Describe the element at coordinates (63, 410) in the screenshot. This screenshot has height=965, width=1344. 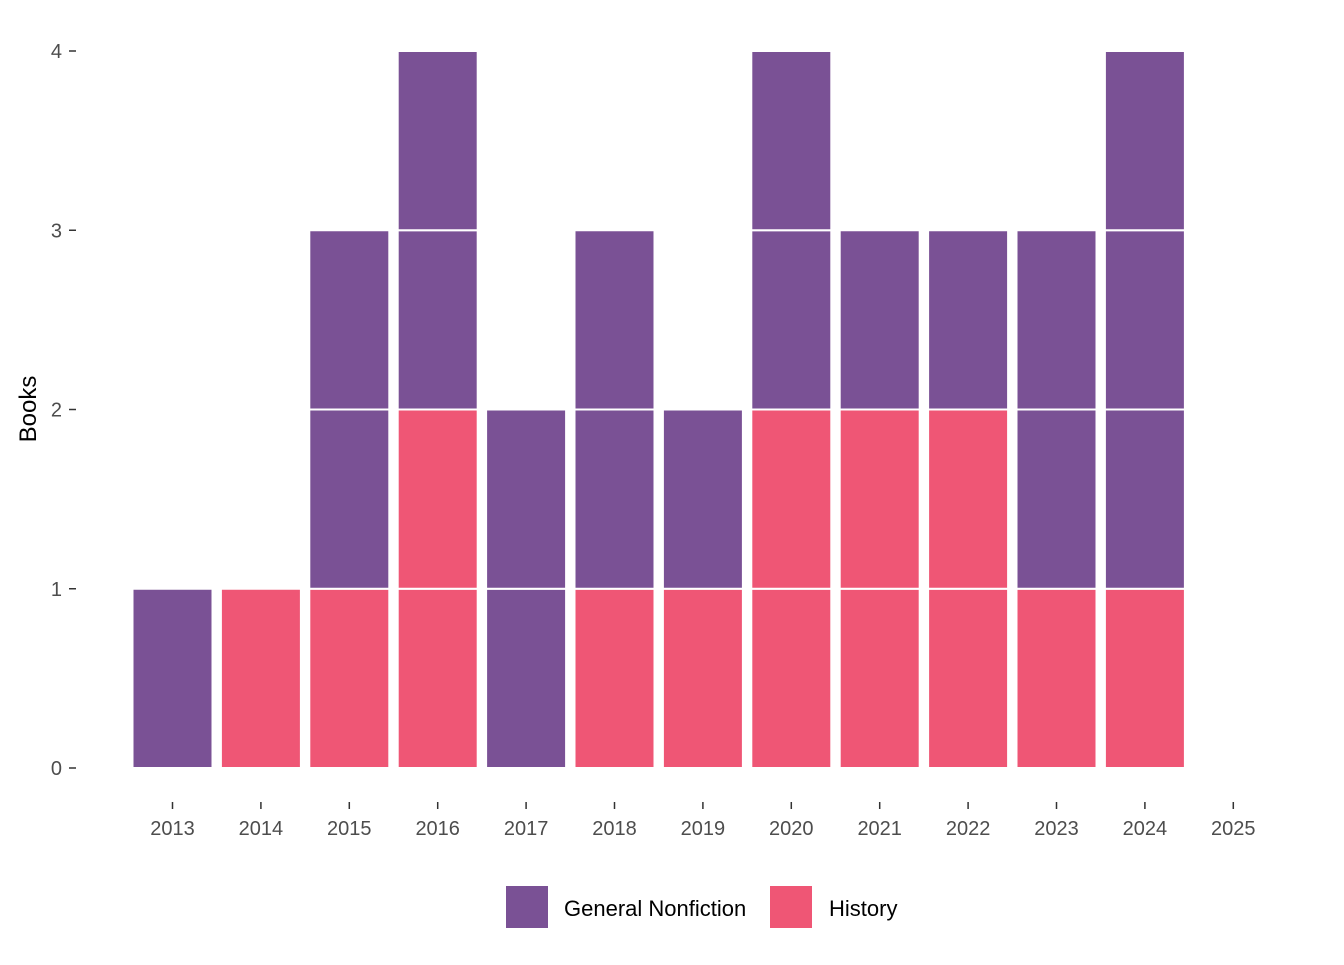
I see `y-axis: 0 1 2 3 4` at that location.